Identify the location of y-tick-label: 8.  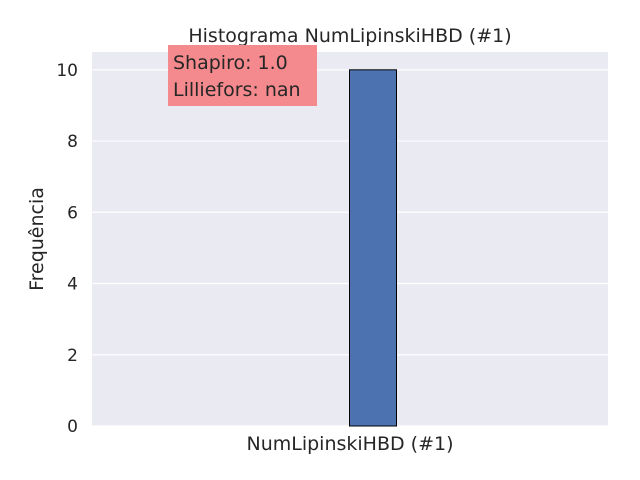
(72, 142).